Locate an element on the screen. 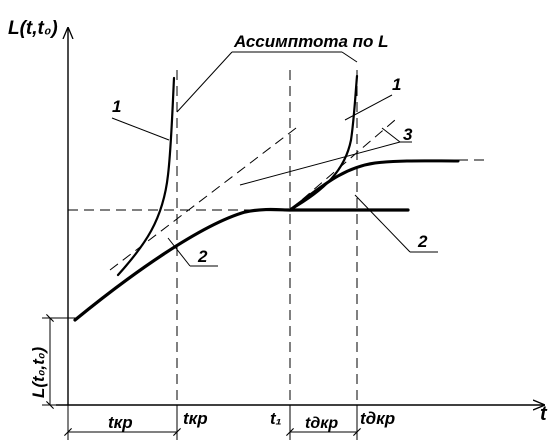  label-curve-right-3: 3 is located at coordinates (408, 134).